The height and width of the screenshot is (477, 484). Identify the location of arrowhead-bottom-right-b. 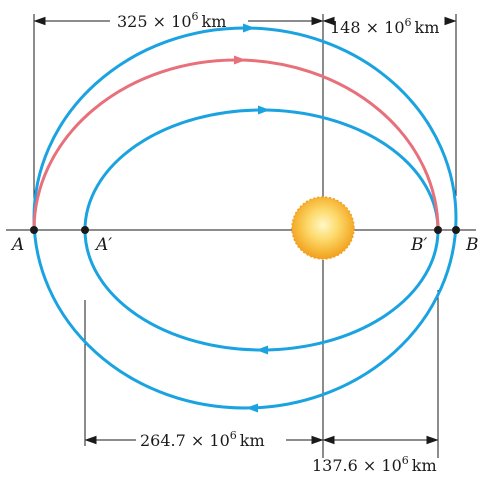
(432, 440).